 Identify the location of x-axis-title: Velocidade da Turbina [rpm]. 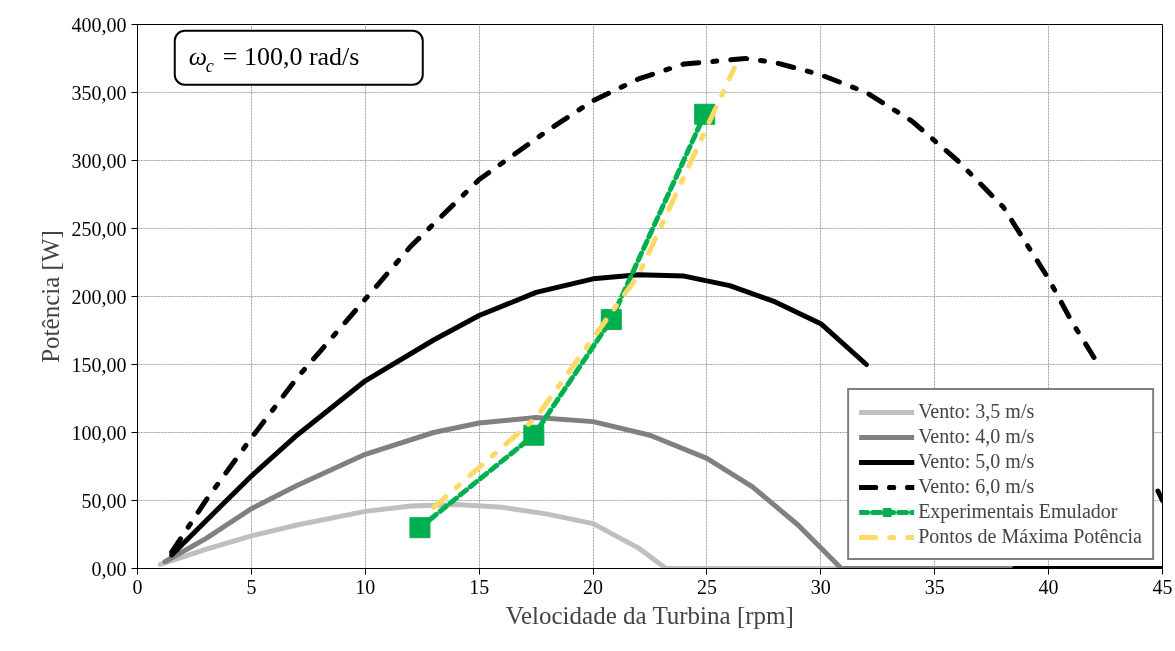
(649, 615).